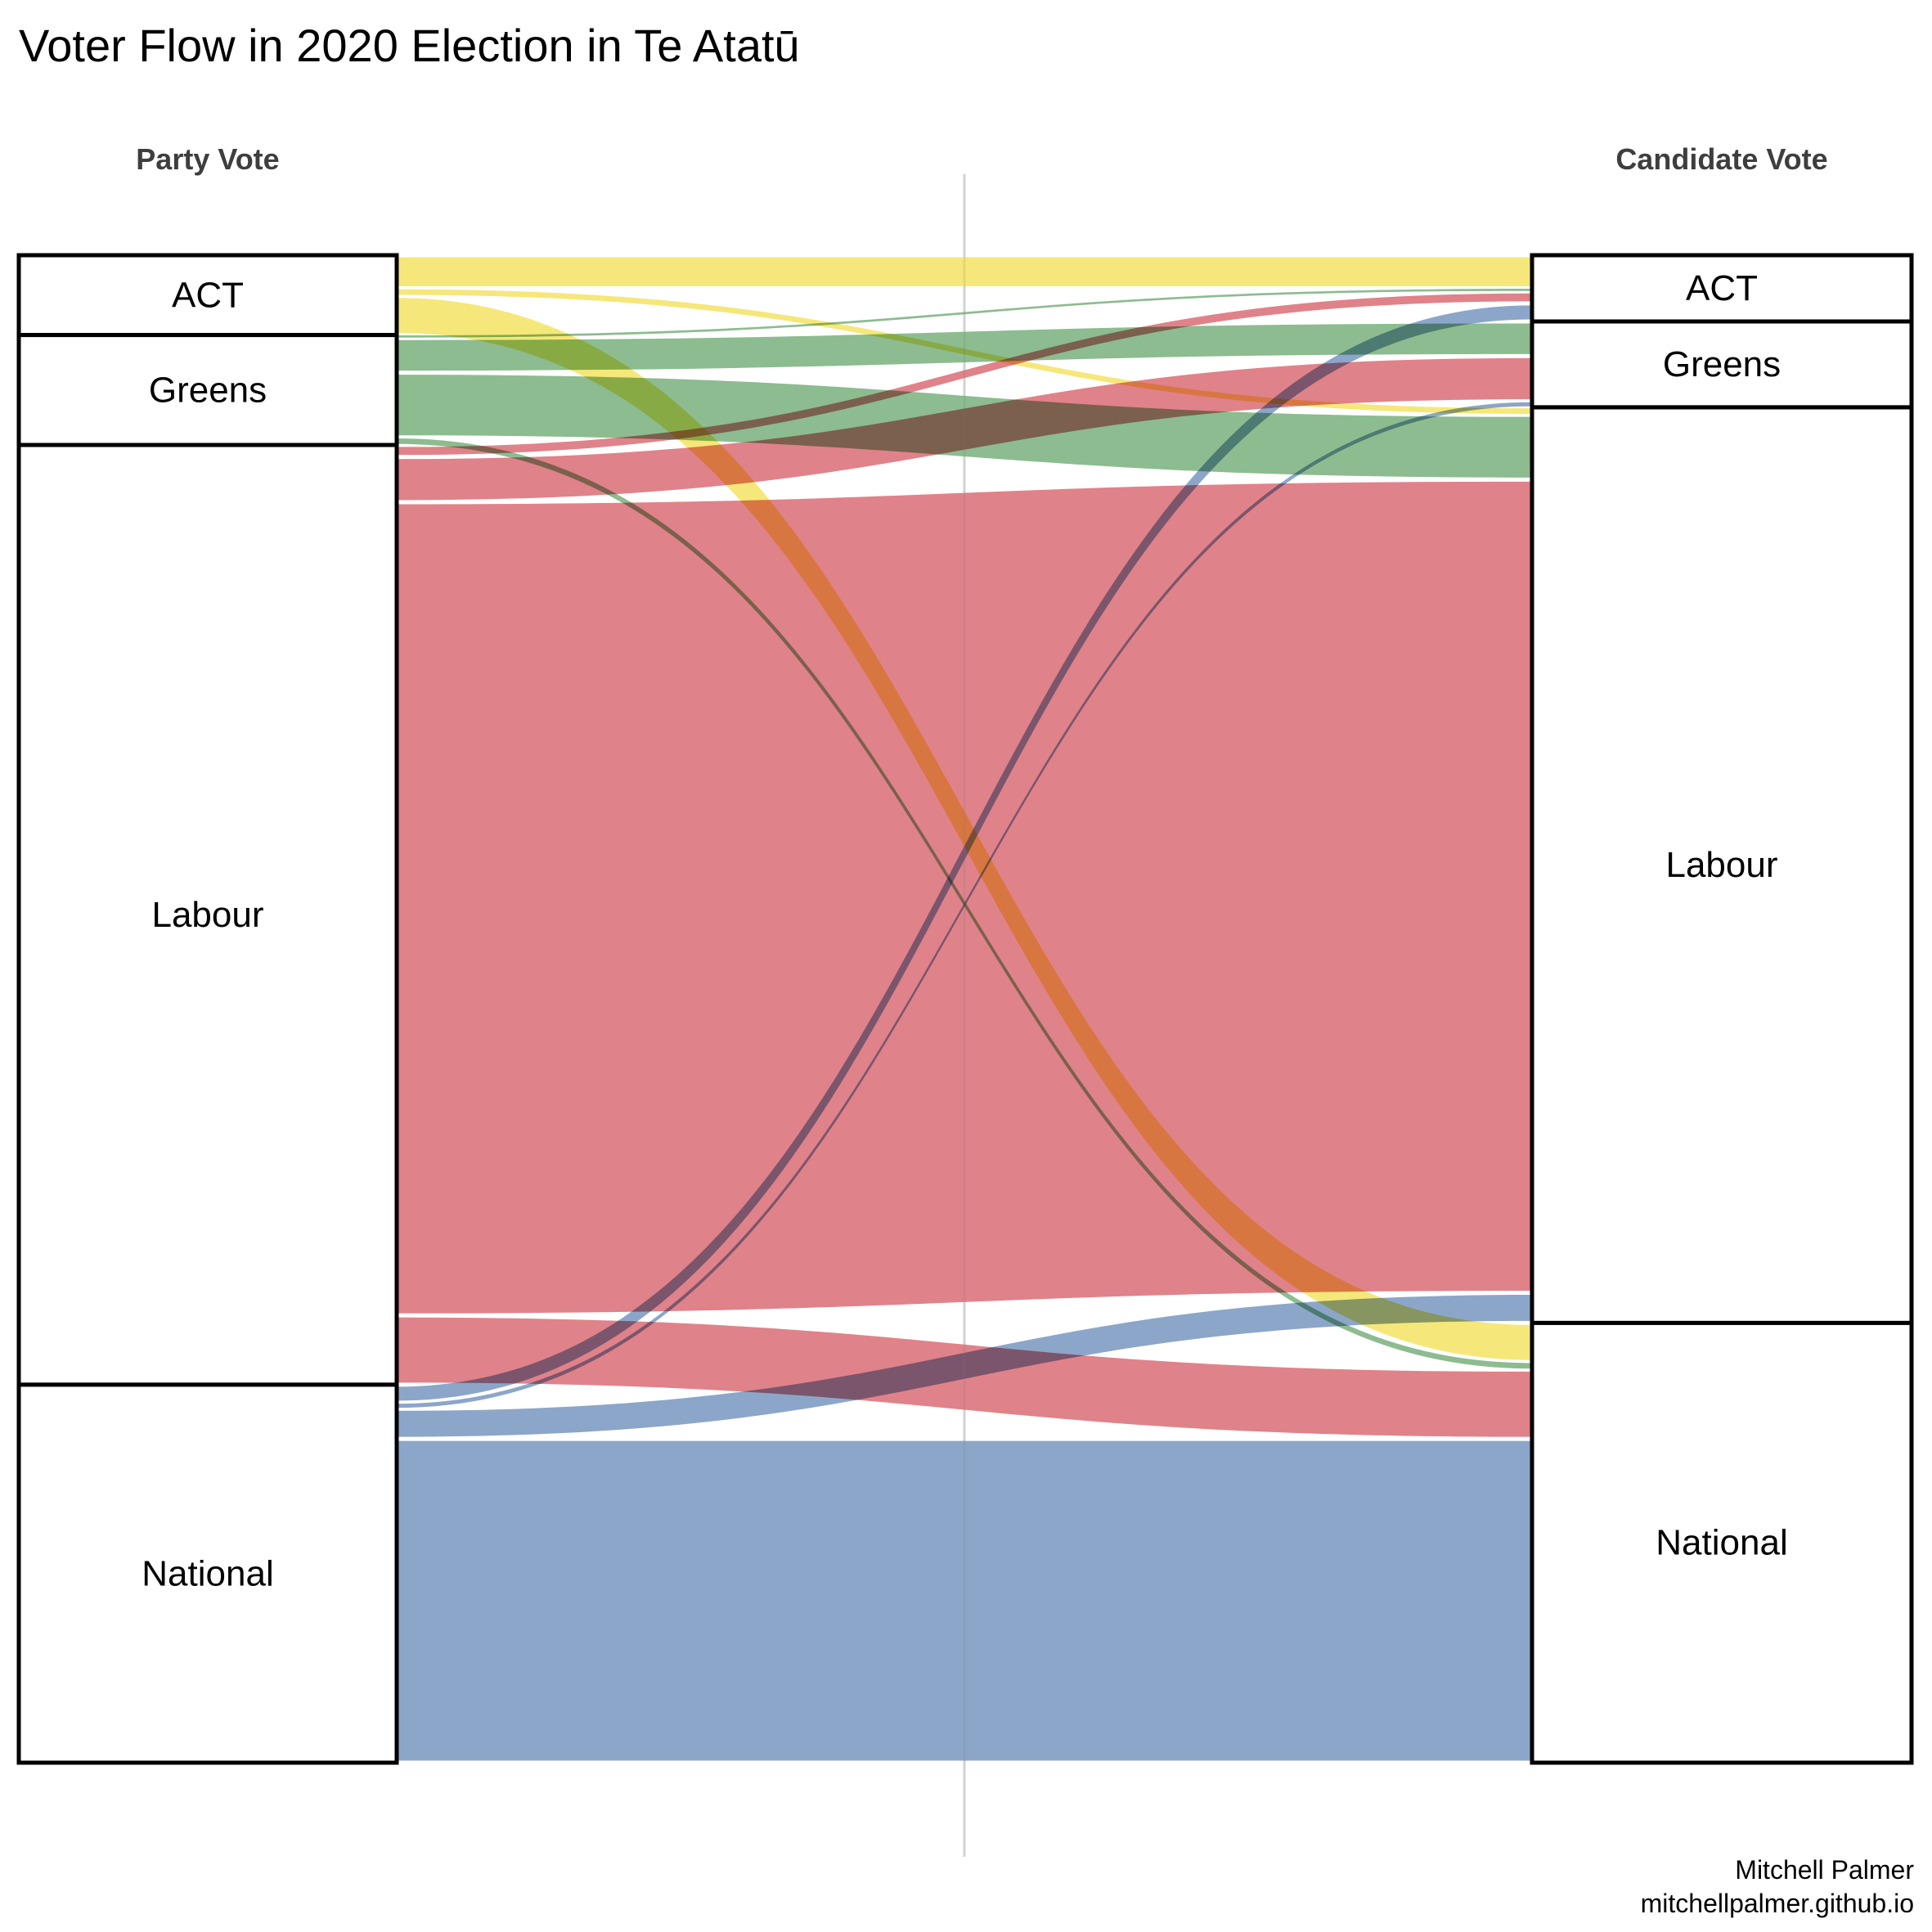  I want to click on flow-labour-to-act, so click(964, 375).